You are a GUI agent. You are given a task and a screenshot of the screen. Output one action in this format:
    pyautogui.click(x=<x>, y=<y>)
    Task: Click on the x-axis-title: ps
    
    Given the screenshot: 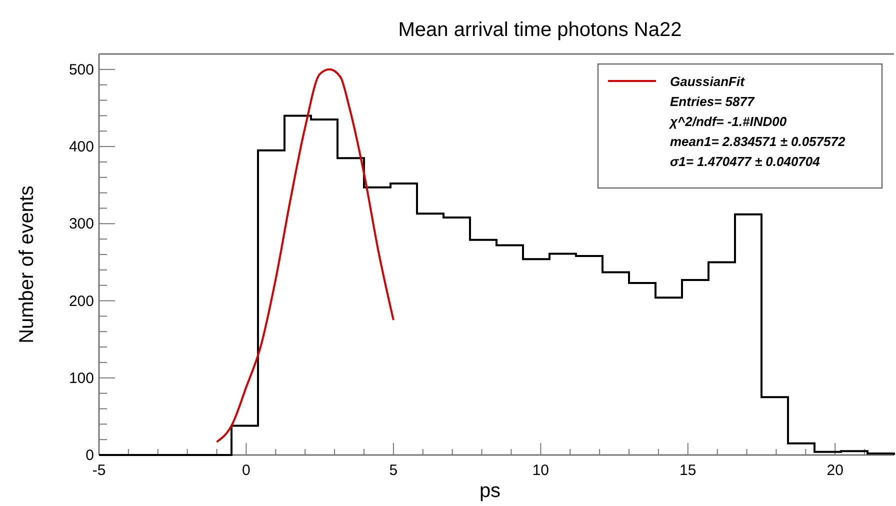 What is the action you would take?
    pyautogui.click(x=490, y=491)
    